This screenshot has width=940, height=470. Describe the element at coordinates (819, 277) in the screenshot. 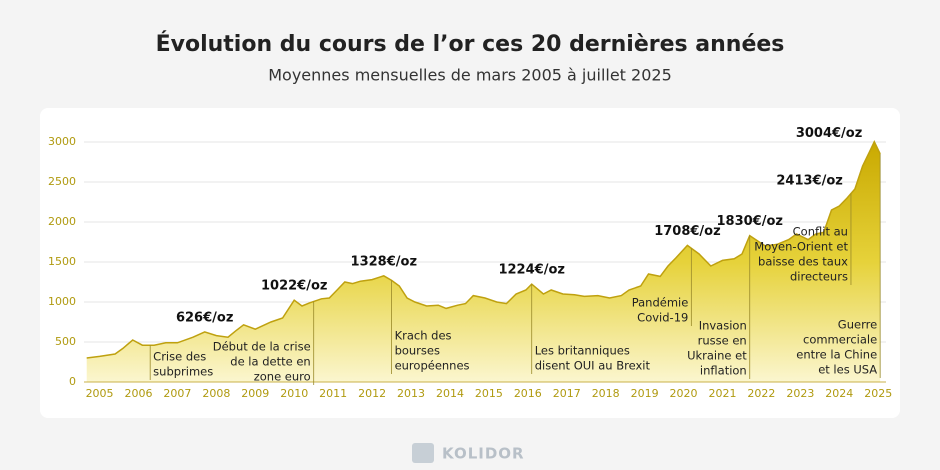

I see `event-label: directeurs` at that location.